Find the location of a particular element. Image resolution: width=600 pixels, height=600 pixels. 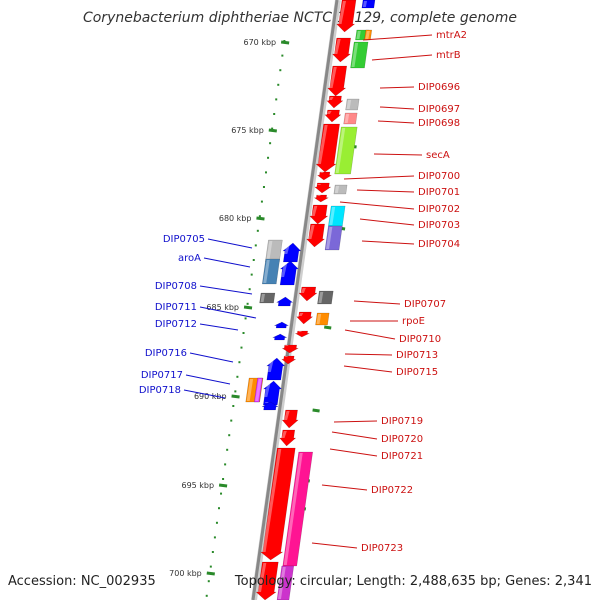

gene-DIP0715 is located at coordinates (288, 360).